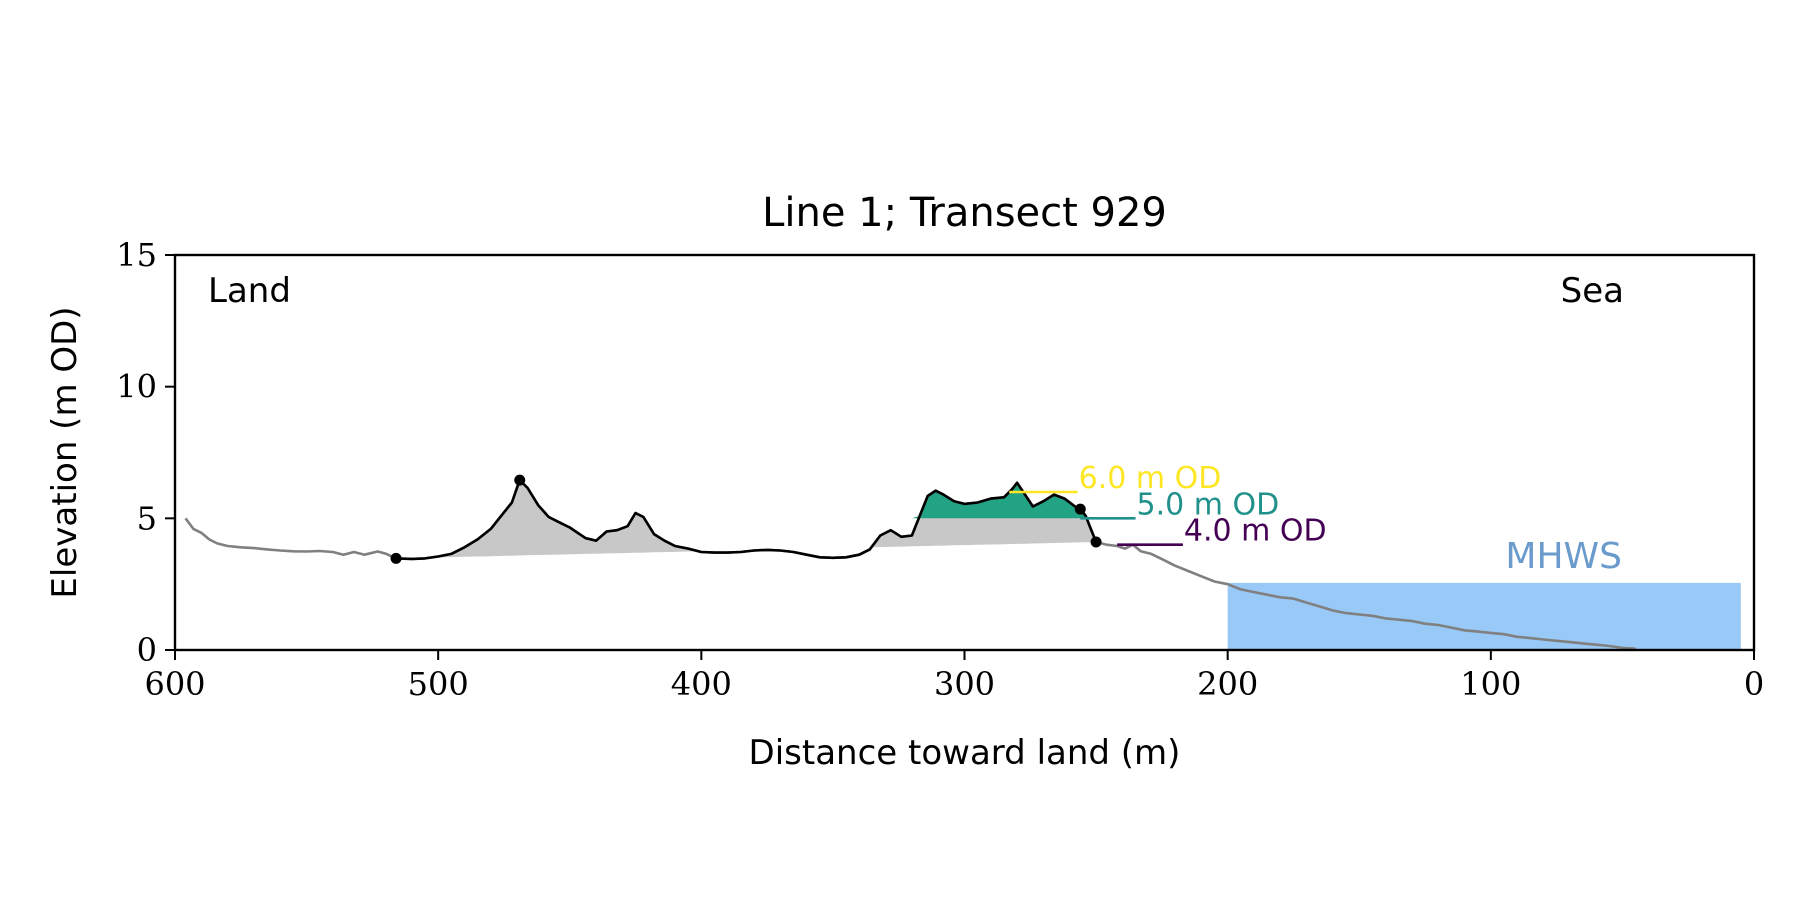 The image size is (1800, 900). Describe the element at coordinates (136, 387) in the screenshot. I see `y-tick-label-2: 10` at that location.